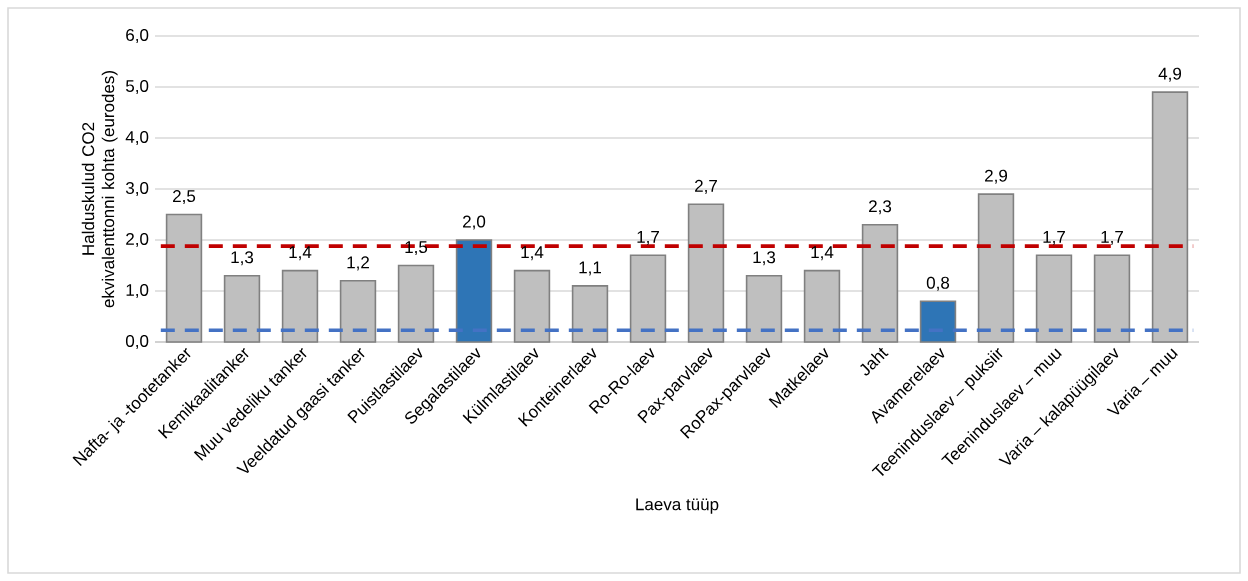 The height and width of the screenshot is (581, 1248). What do you see at coordinates (358, 263) in the screenshot?
I see `data-label: 1,2` at bounding box center [358, 263].